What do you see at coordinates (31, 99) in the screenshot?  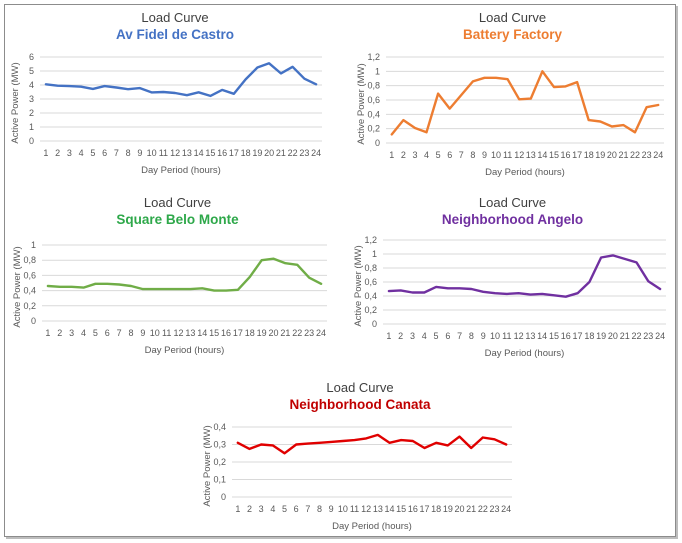 I see `y-tick-label: 3` at bounding box center [31, 99].